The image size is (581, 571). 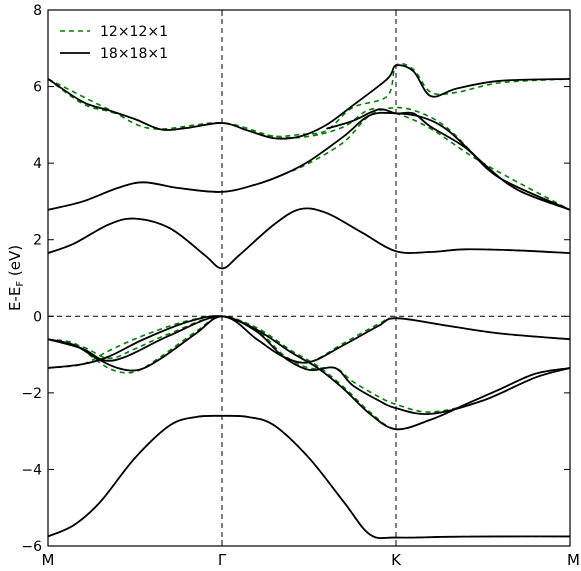 I want to click on x-tick-label: Γ, so click(x=222, y=560).